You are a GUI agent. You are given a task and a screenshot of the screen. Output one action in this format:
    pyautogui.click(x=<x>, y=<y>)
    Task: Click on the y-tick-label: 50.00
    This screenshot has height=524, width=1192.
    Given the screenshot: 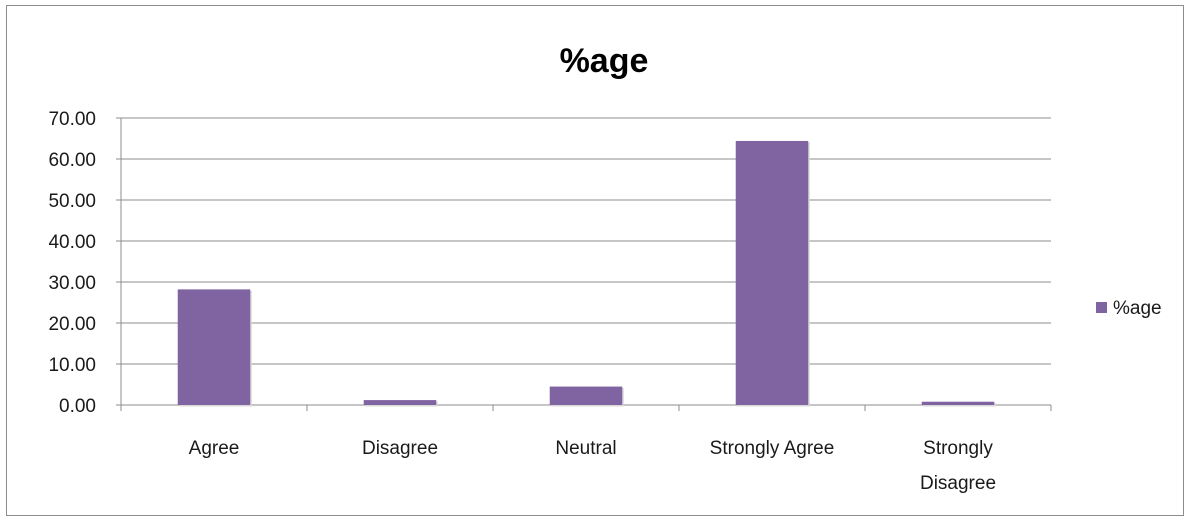 What is the action you would take?
    pyautogui.click(x=72, y=201)
    